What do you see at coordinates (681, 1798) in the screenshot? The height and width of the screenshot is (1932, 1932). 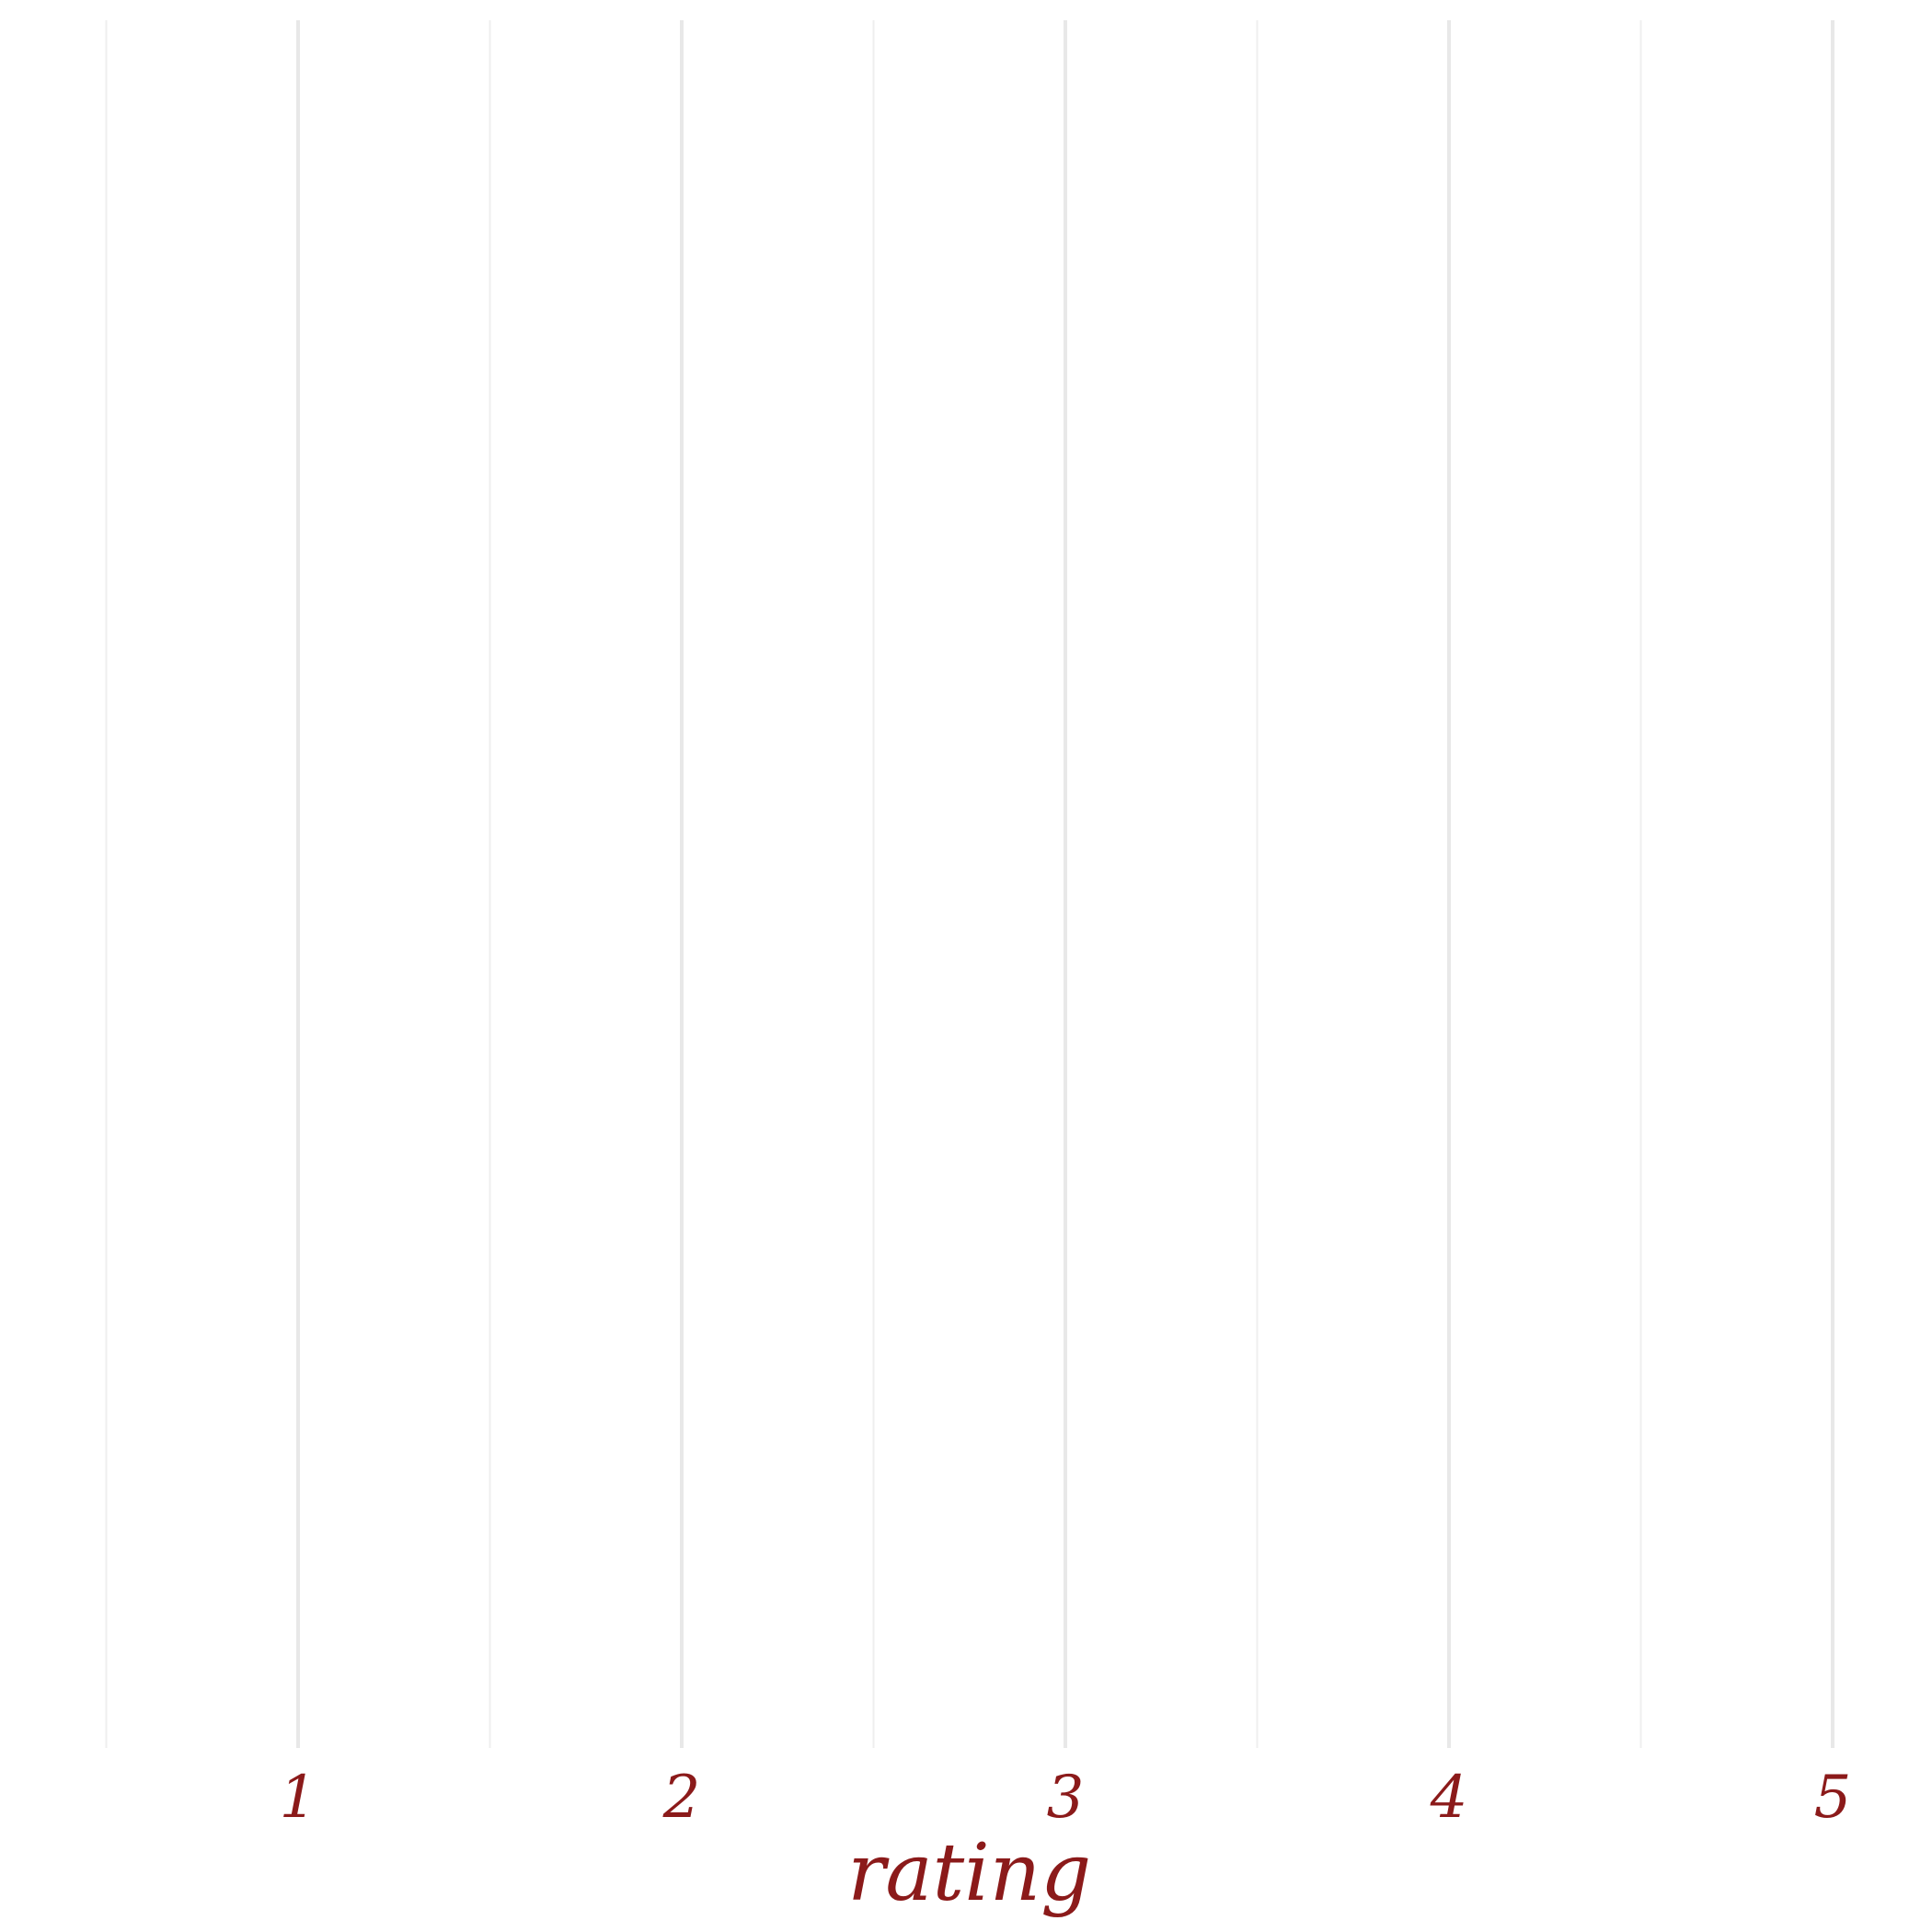 I see `x-tick-label: 2` at bounding box center [681, 1798].